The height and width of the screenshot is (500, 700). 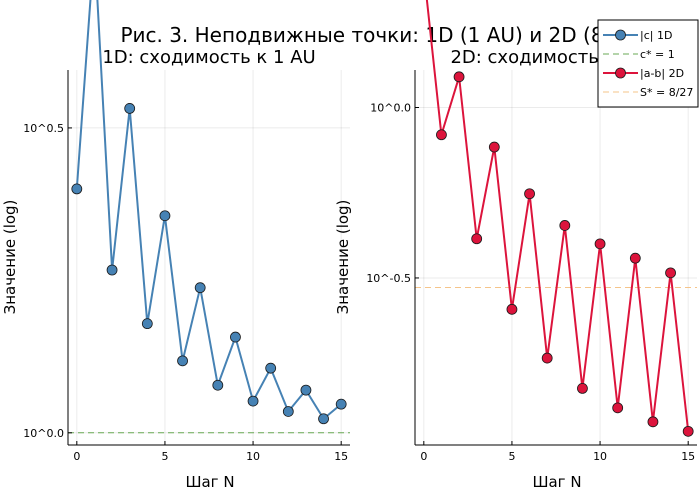 What do you see at coordinates (43, 128) in the screenshot?
I see `panel-1d-ytick-label: 10^0.5` at bounding box center [43, 128].